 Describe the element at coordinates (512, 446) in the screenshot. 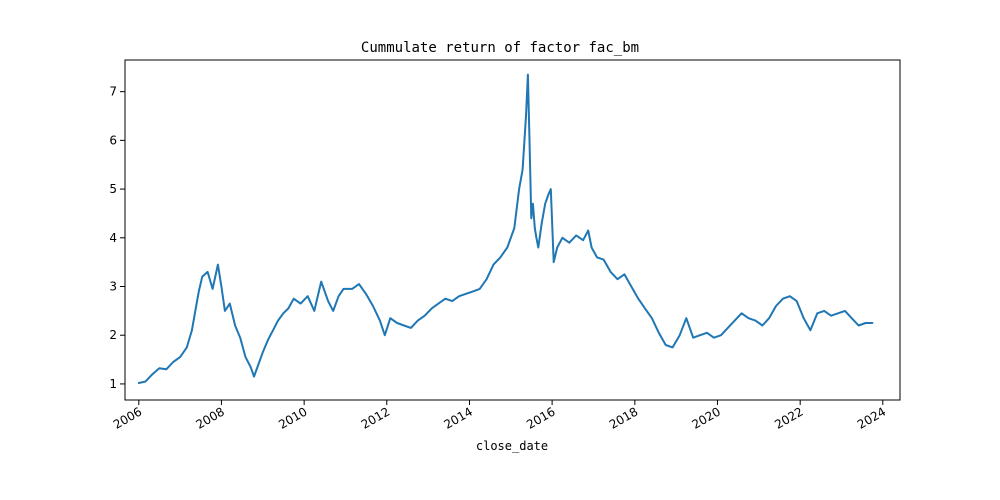

I see `x-axis-label: close_date` at that location.